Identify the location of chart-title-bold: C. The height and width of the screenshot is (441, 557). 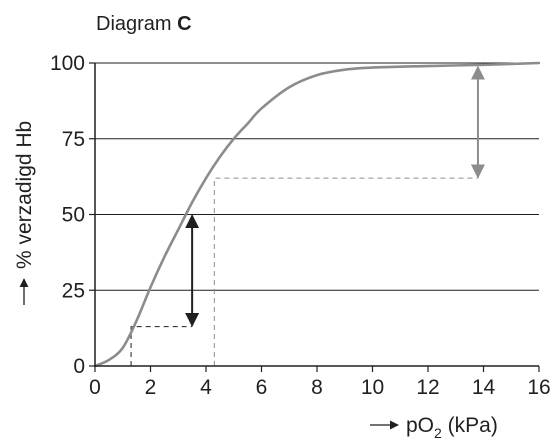
(184, 24).